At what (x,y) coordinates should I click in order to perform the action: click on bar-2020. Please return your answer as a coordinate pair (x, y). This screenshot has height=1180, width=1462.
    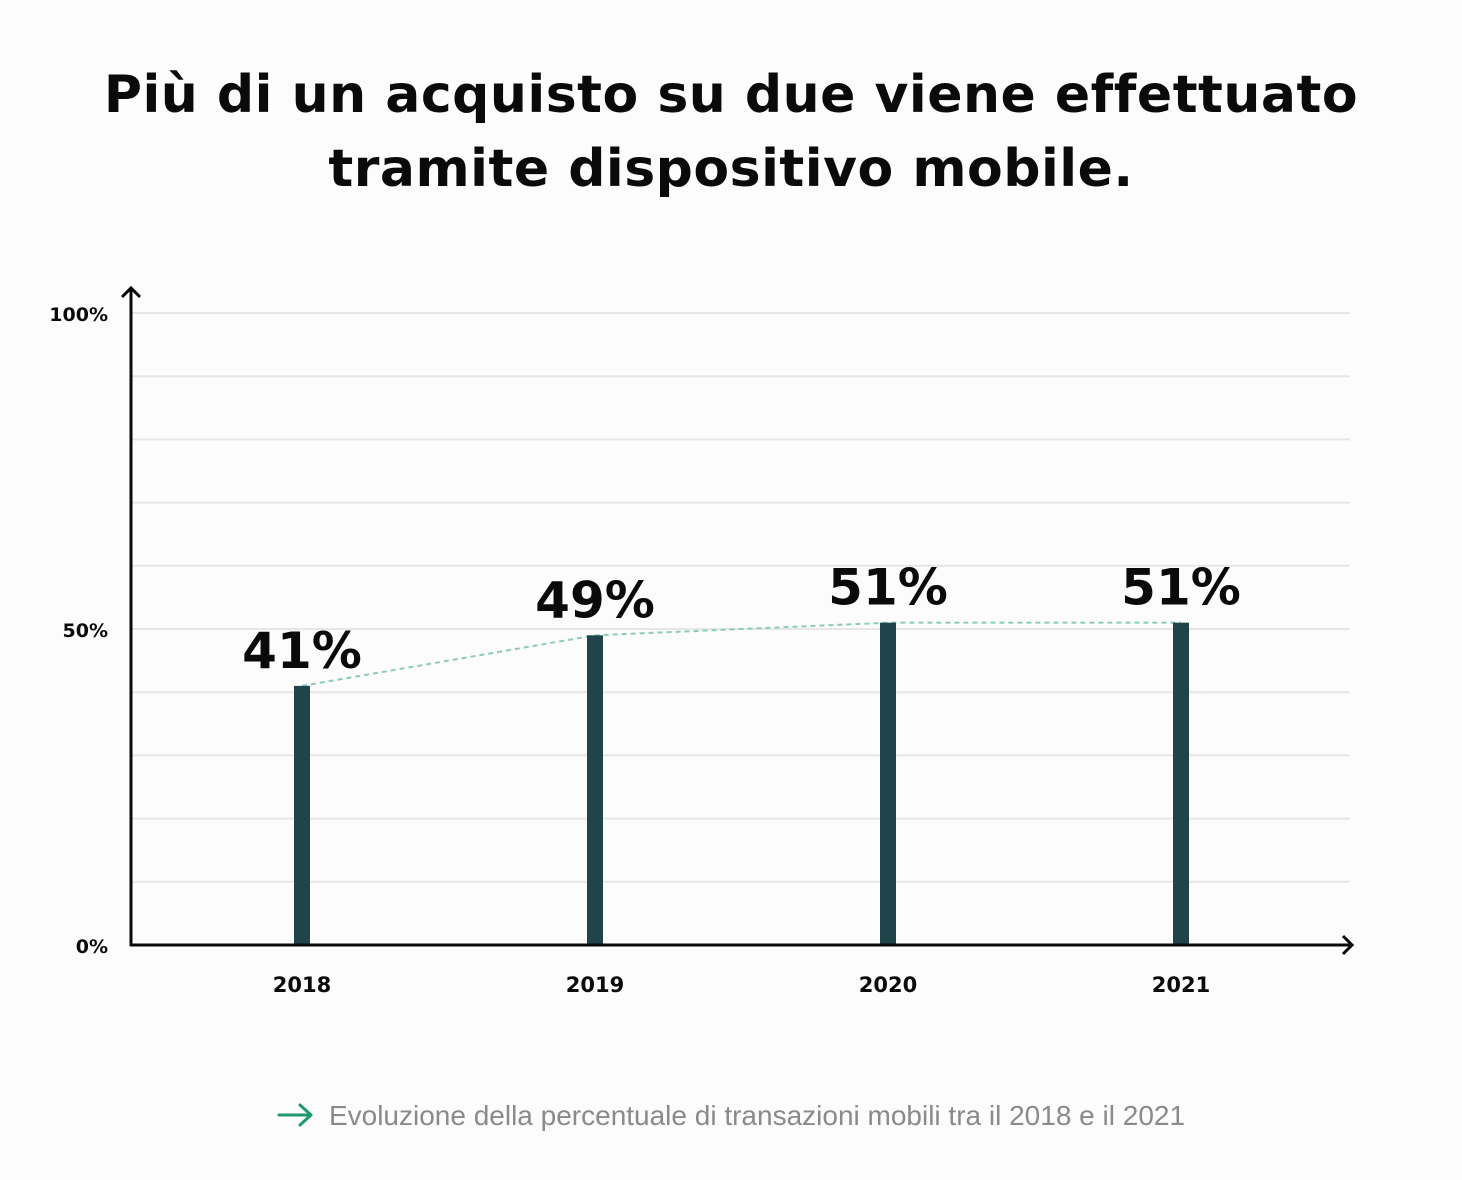
    Looking at the image, I should click on (888, 783).